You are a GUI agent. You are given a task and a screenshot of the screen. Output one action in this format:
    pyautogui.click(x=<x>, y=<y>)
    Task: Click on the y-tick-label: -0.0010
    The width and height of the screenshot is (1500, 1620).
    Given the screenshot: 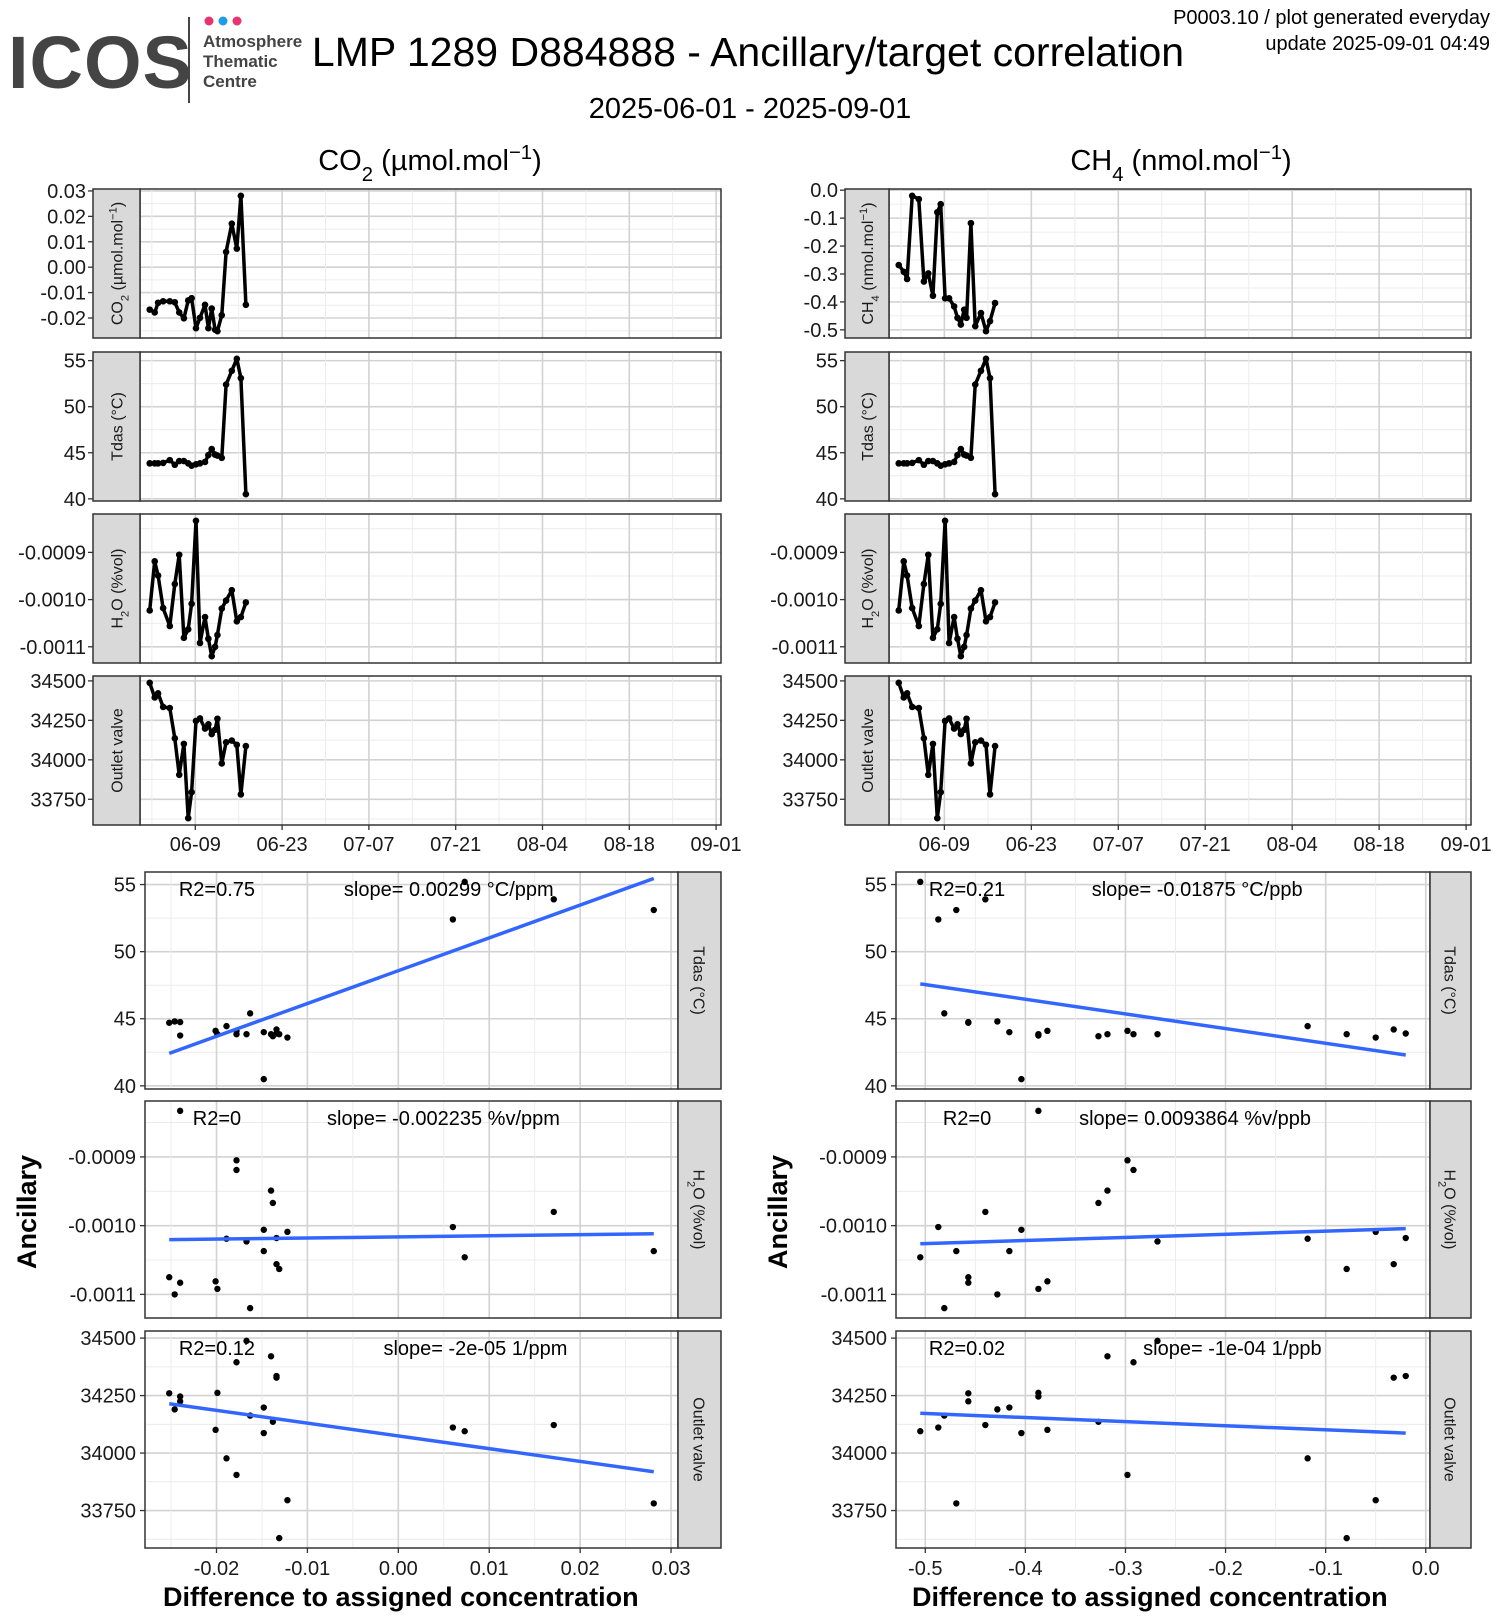 What is the action you would take?
    pyautogui.click(x=102, y=1227)
    